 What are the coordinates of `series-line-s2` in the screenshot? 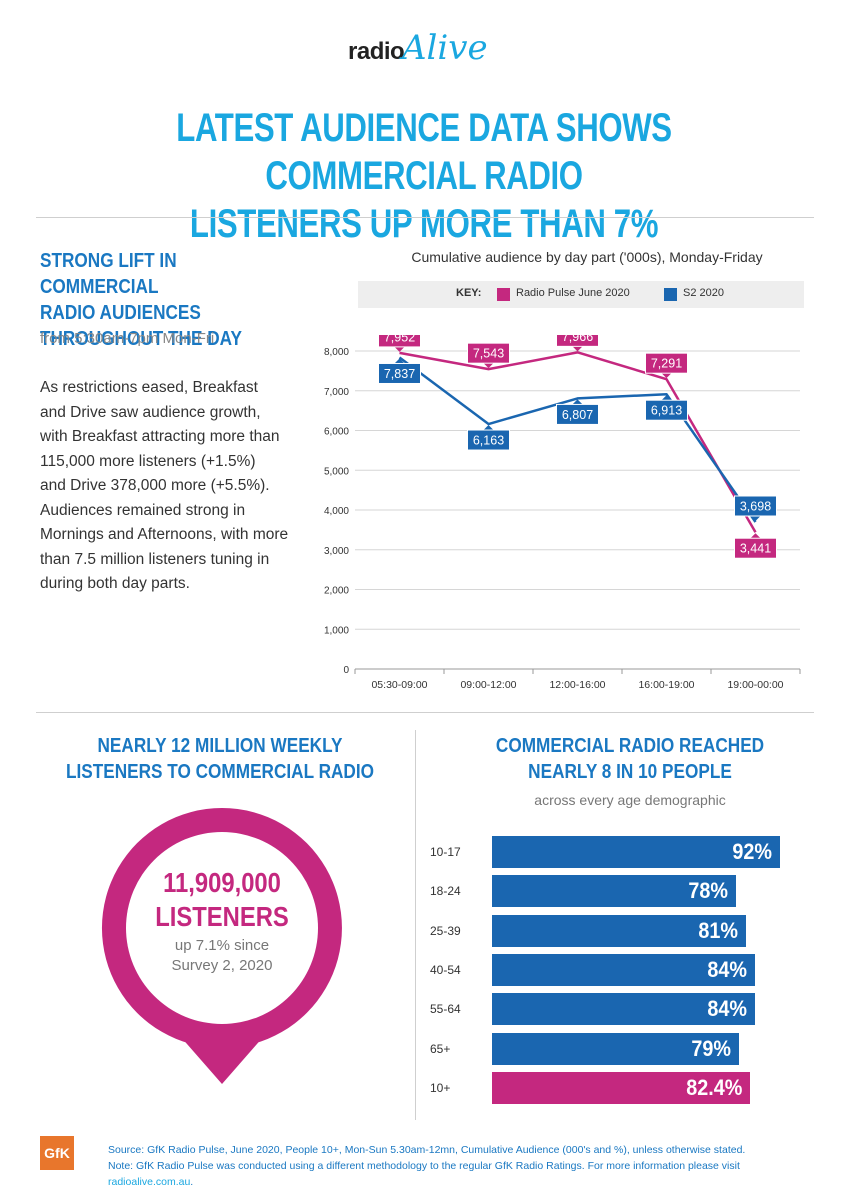 It's located at (577, 439).